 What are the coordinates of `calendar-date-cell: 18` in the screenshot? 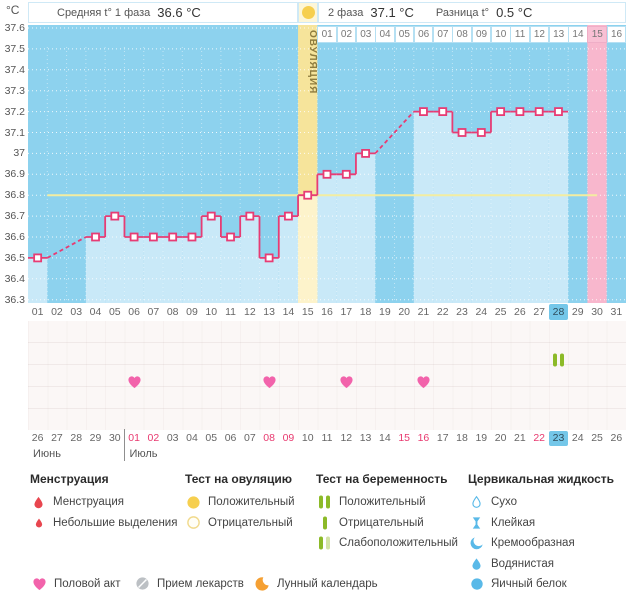 It's located at (462, 438).